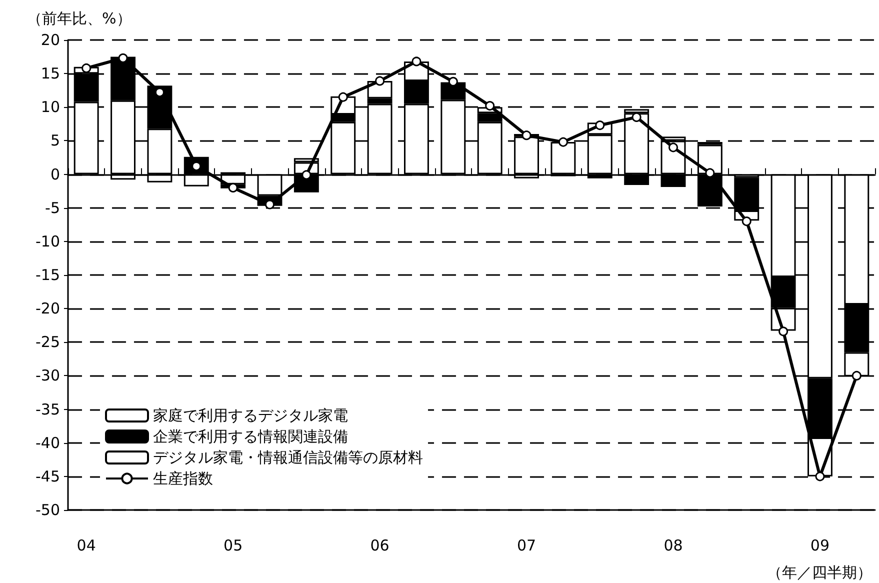  What do you see at coordinates (48, 342) in the screenshot?
I see `y-tick-label: -25` at bounding box center [48, 342].